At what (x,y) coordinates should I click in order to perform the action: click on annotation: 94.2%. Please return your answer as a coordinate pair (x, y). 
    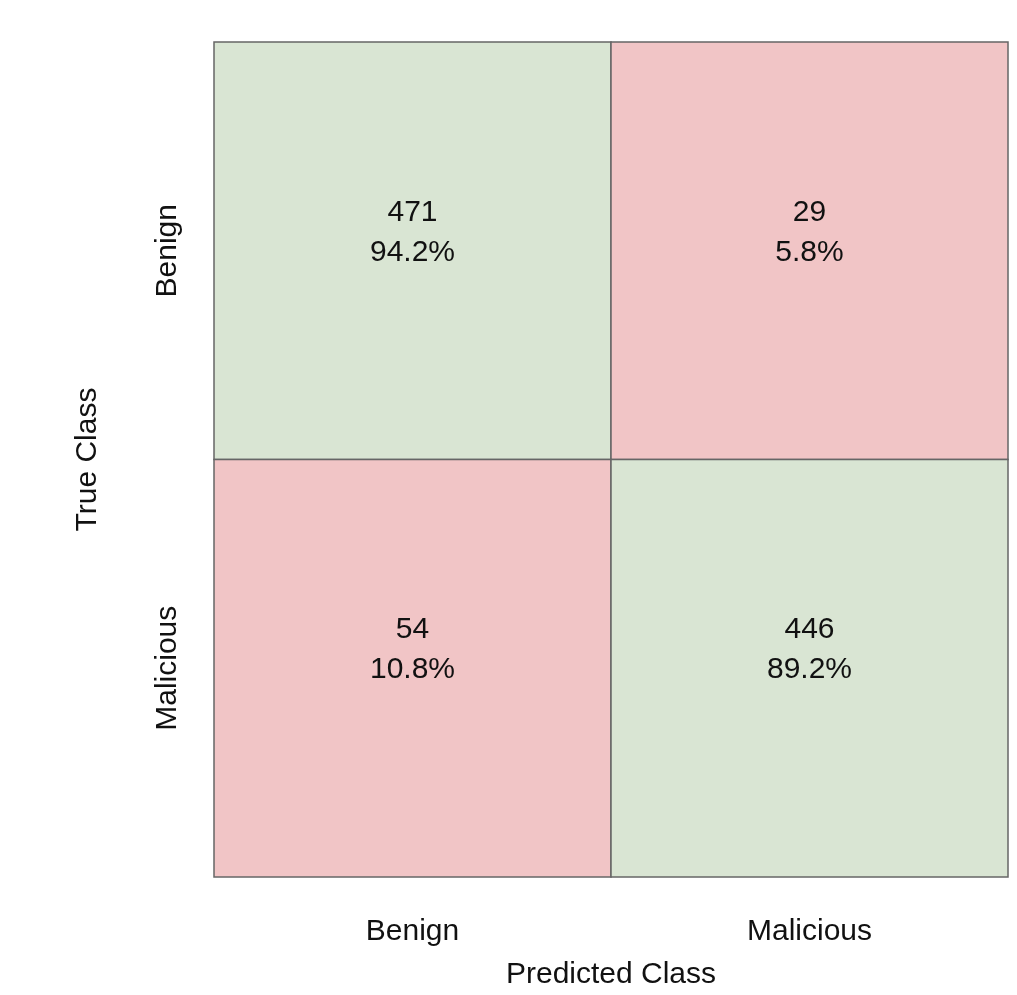
    Looking at the image, I should click on (412, 250).